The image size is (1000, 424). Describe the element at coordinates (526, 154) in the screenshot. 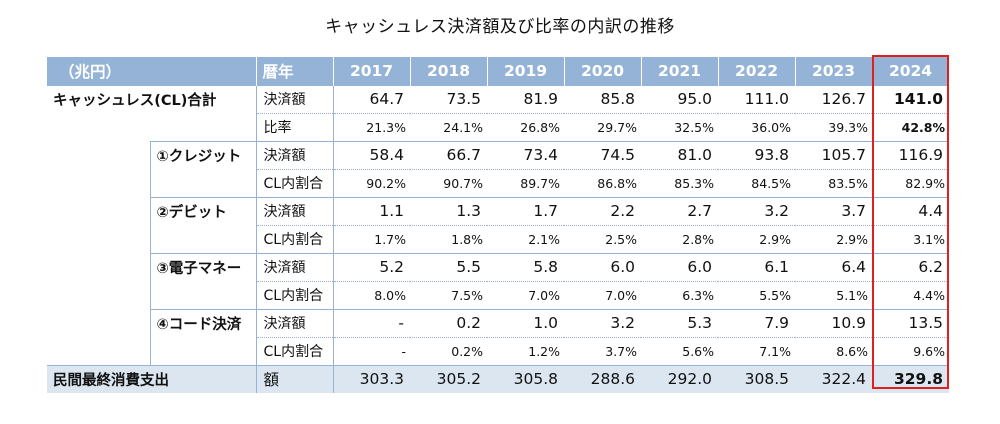

I see `value-cell: 73.4` at that location.